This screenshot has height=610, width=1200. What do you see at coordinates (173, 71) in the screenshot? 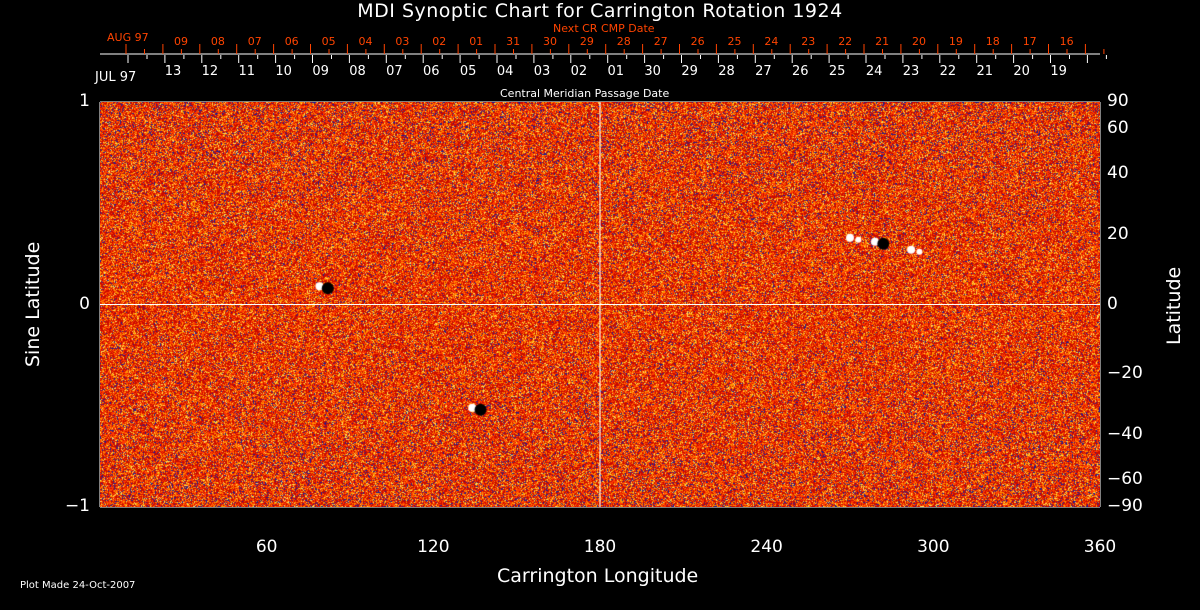
I see `cmp-date-label: 13` at bounding box center [173, 71].